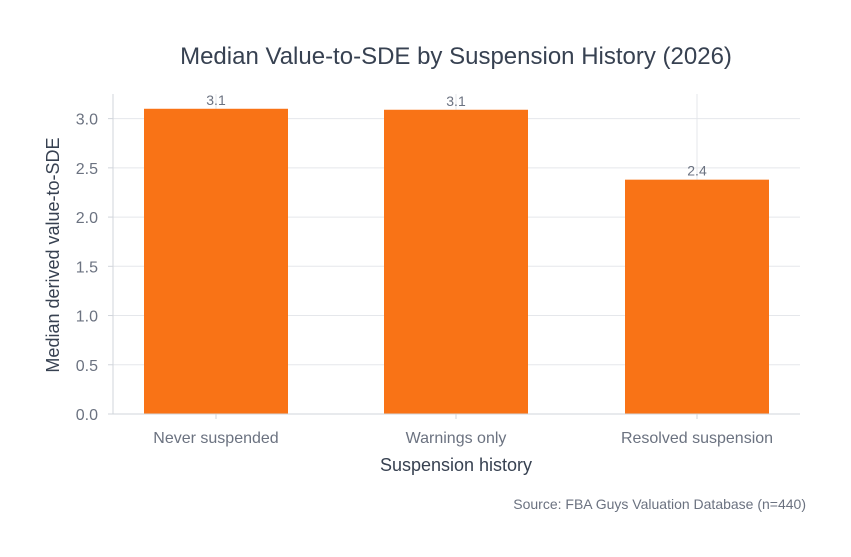 Image resolution: width=851 pixels, height=557 pixels. What do you see at coordinates (87, 415) in the screenshot?
I see `y-tick-label: 0.0` at bounding box center [87, 415].